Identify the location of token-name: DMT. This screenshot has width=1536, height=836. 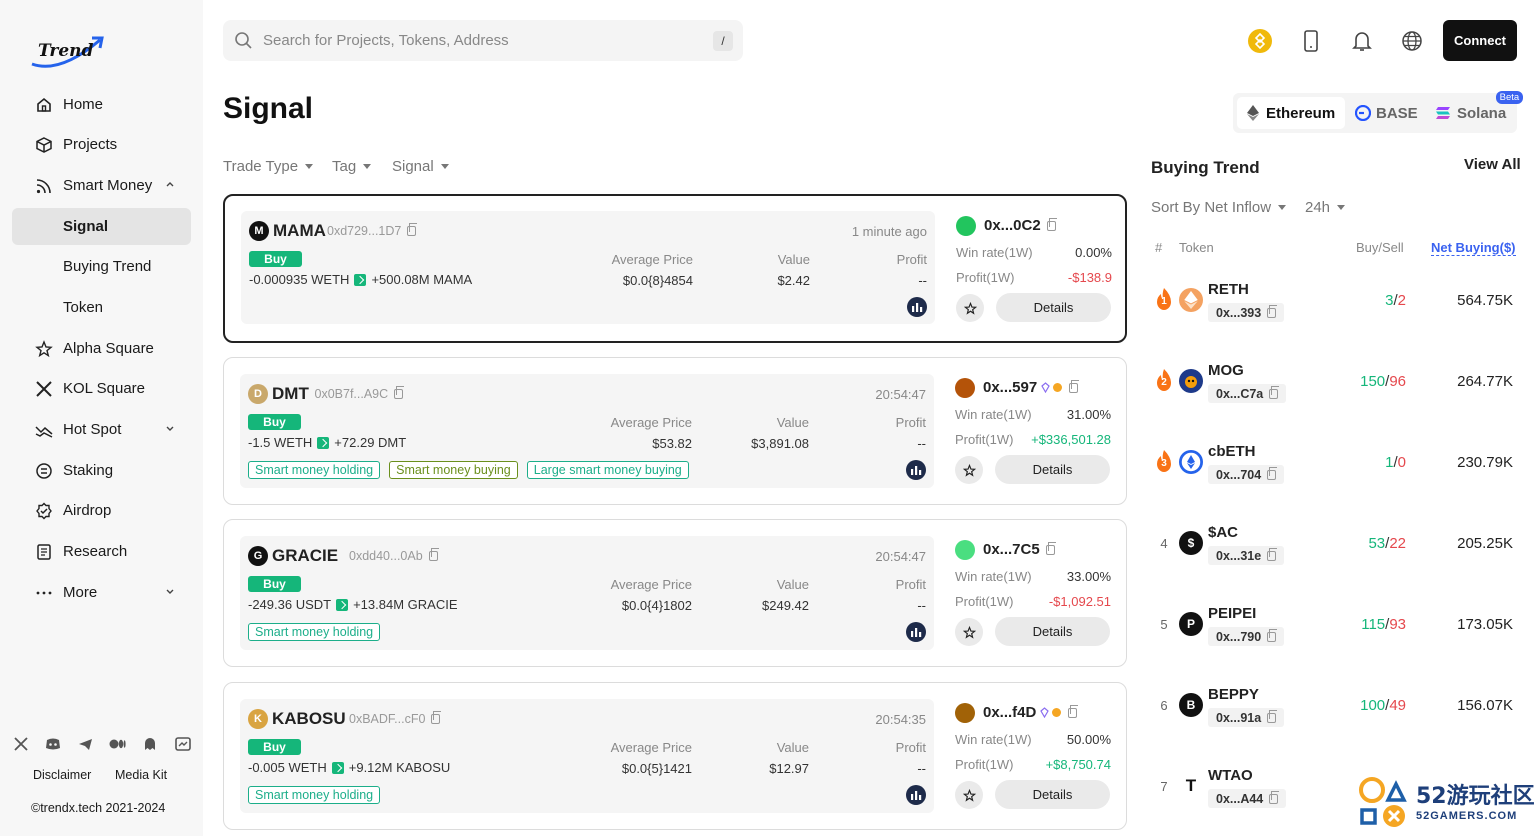
(290, 393).